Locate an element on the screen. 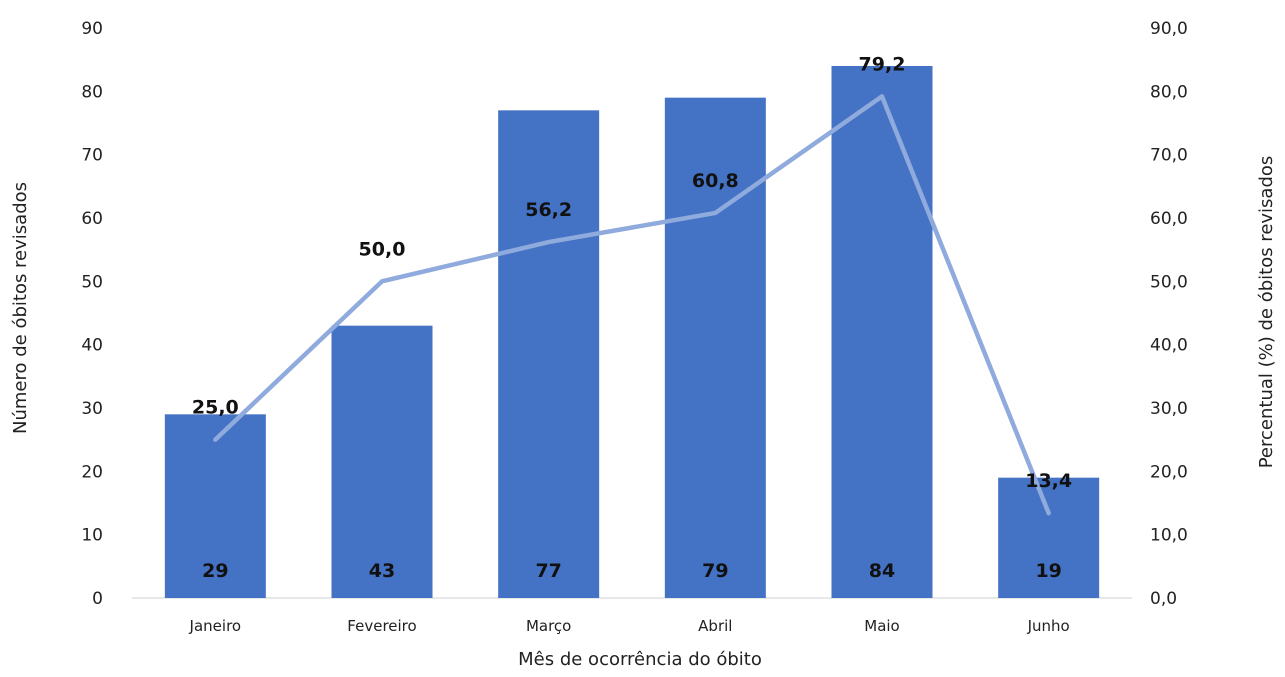 The image size is (1285, 677). y-tick-label: 50 is located at coordinates (92, 282).